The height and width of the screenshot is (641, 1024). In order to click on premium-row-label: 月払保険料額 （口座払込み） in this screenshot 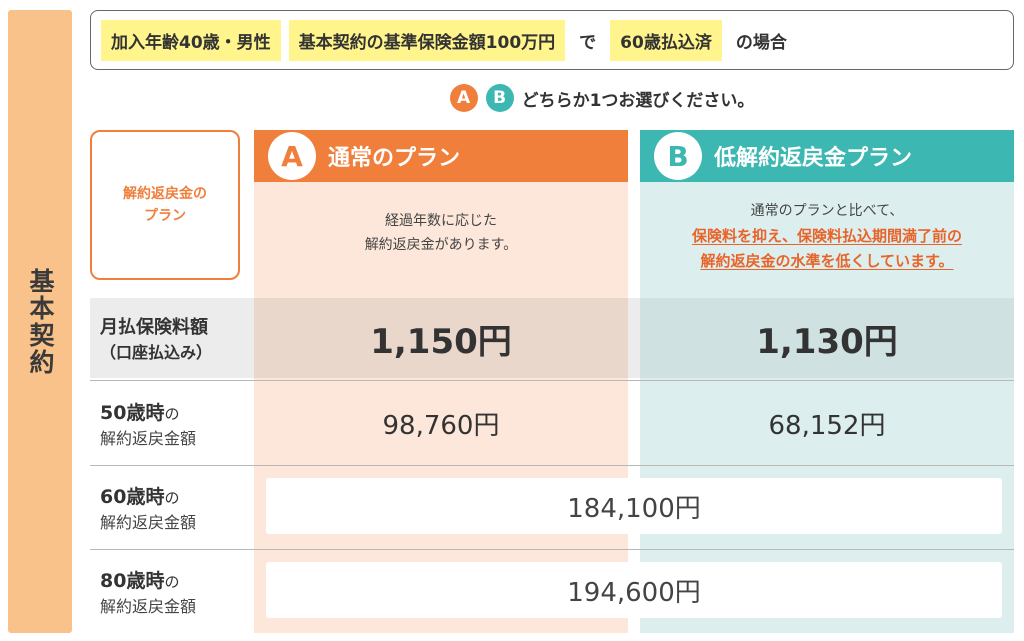, I will do `click(171, 338)`.